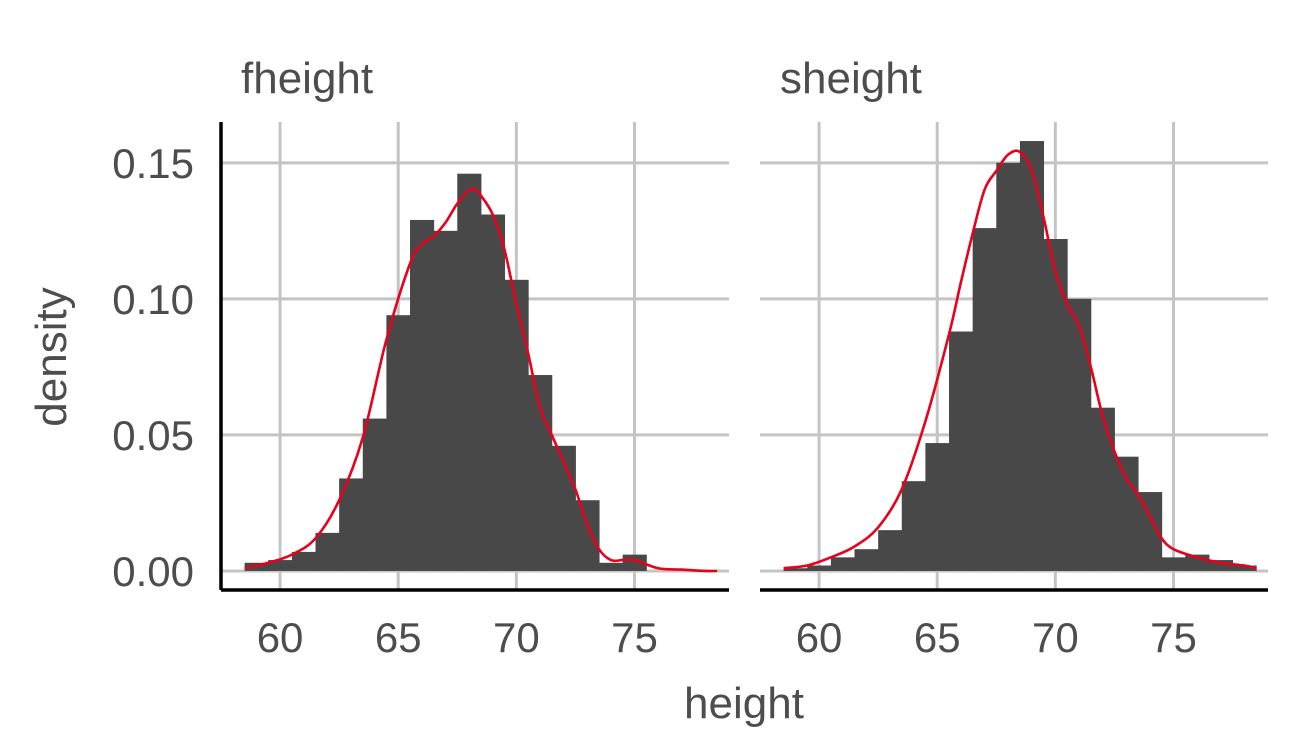 The height and width of the screenshot is (756, 1296). I want to click on y-axis-title: density, so click(51, 356).